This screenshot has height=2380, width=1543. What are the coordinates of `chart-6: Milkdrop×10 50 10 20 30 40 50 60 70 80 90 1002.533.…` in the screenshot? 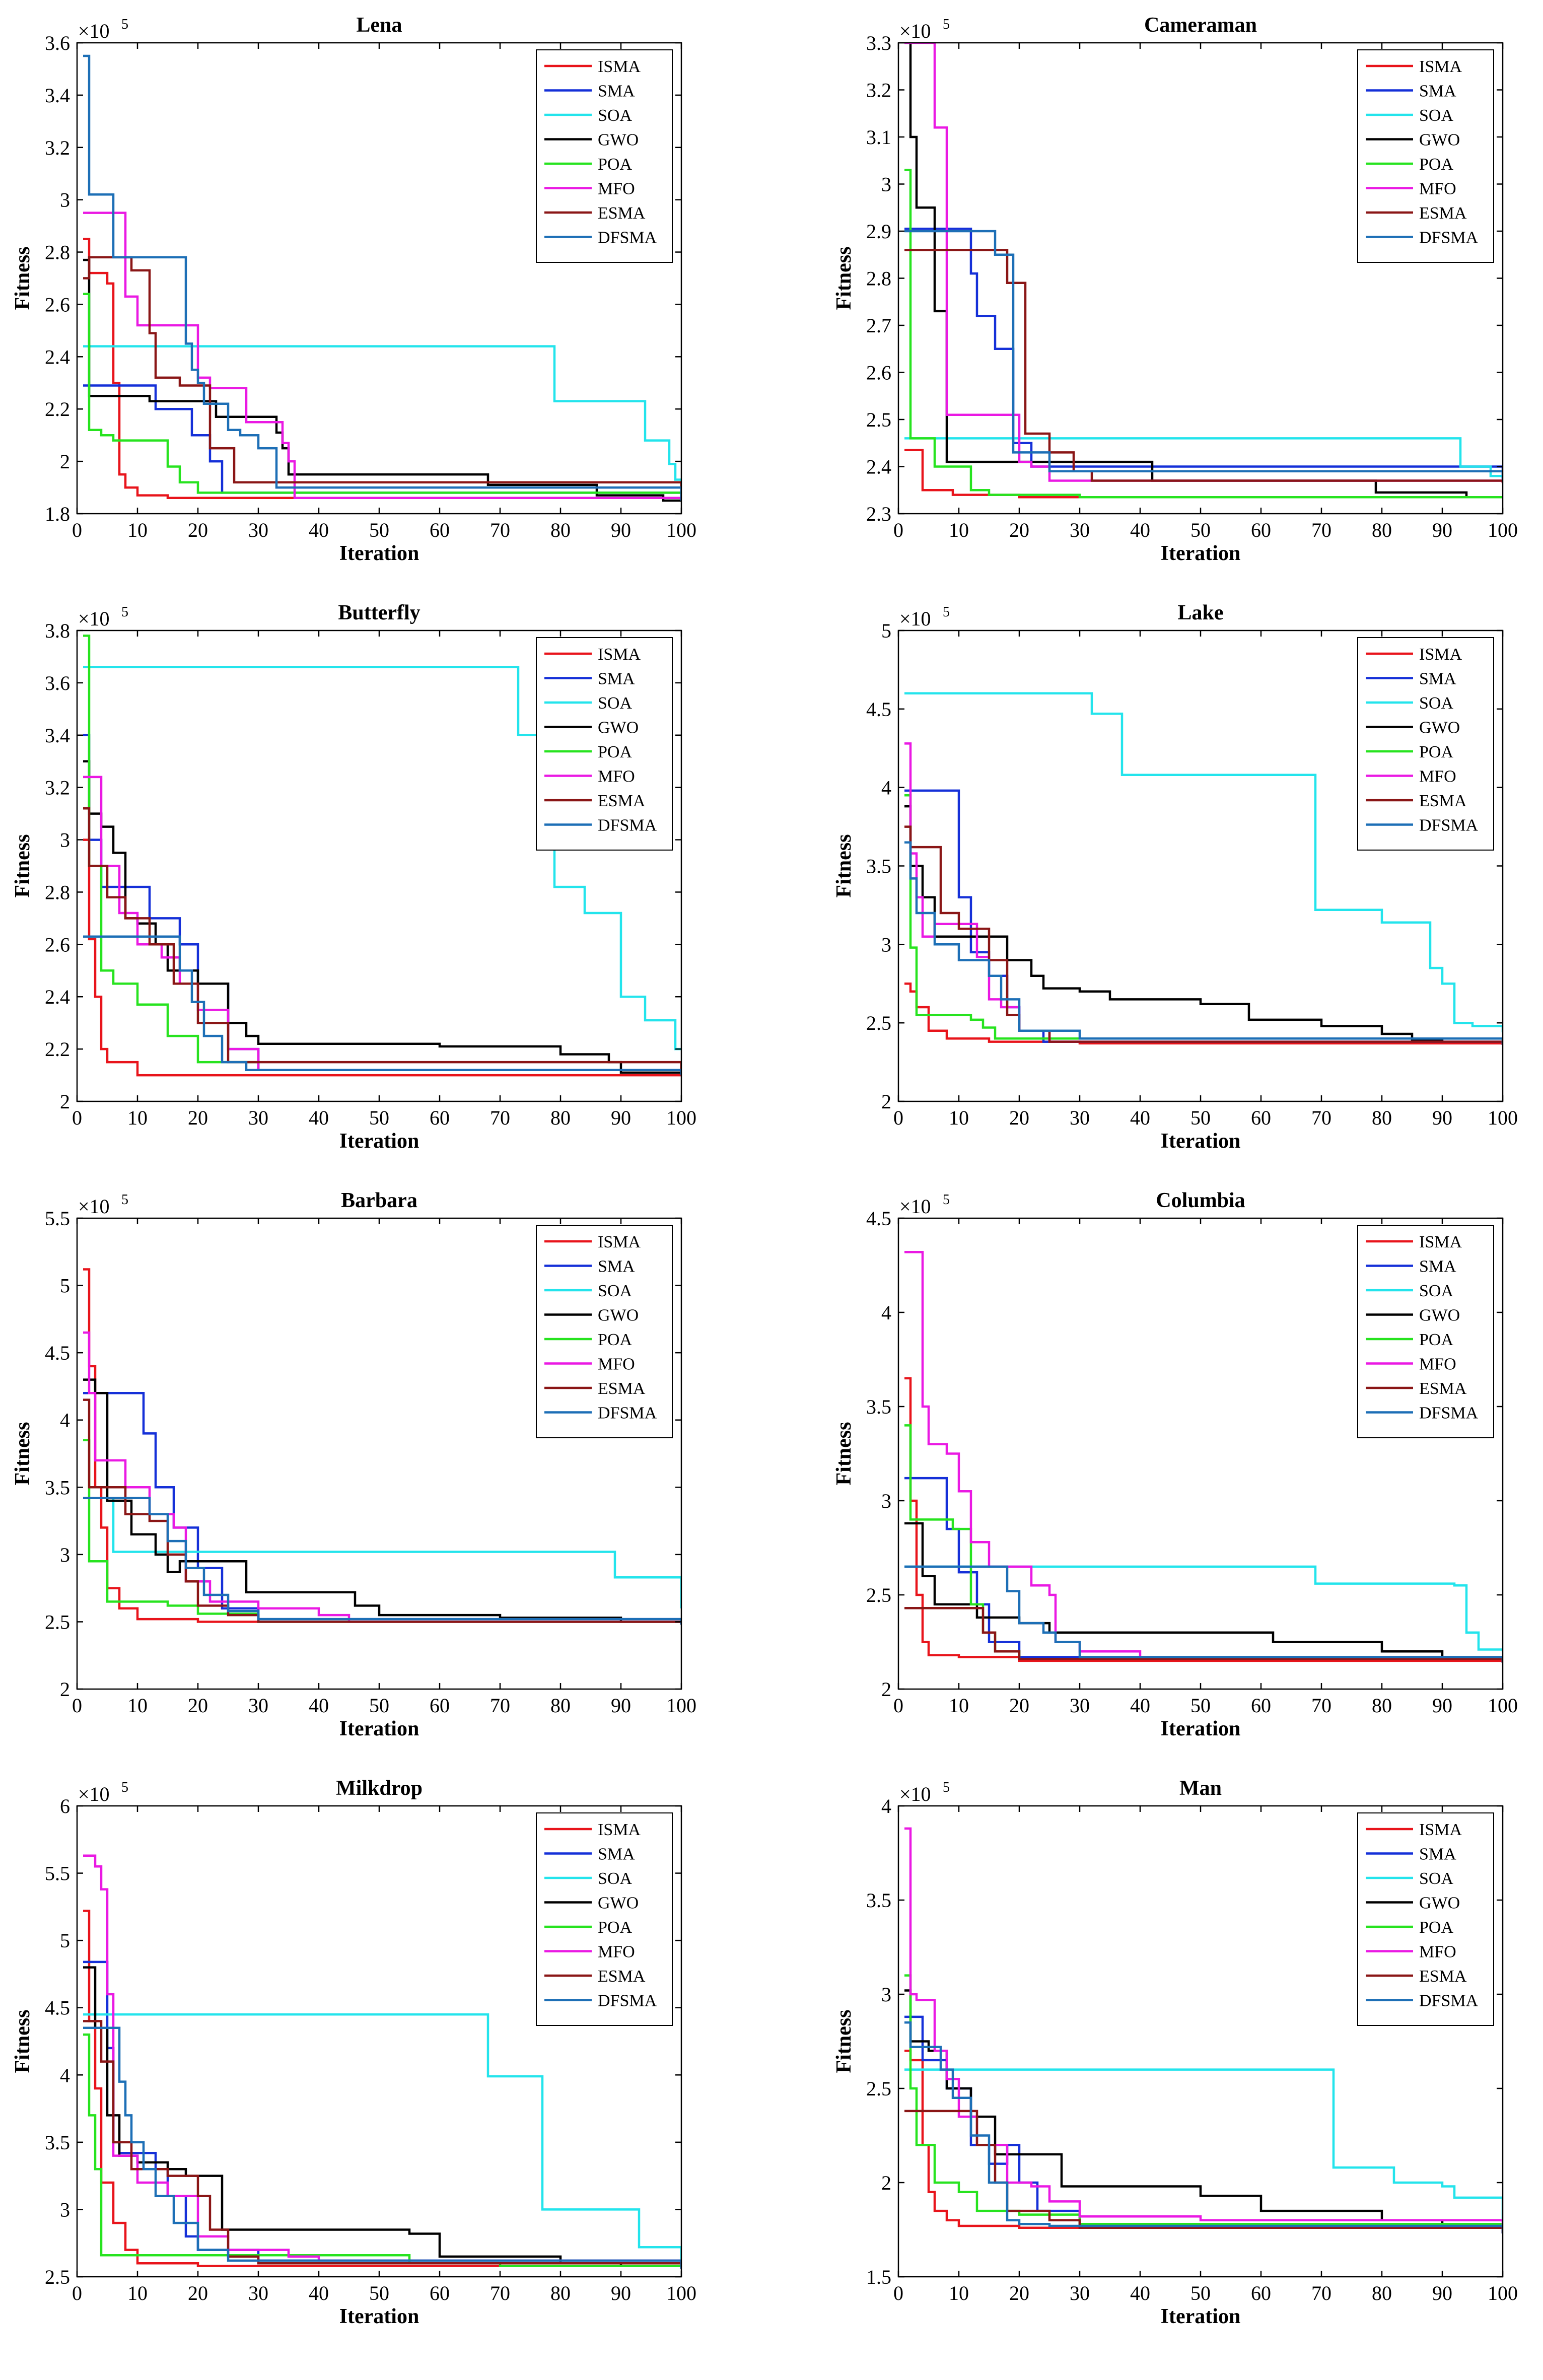 It's located at (353, 2052).